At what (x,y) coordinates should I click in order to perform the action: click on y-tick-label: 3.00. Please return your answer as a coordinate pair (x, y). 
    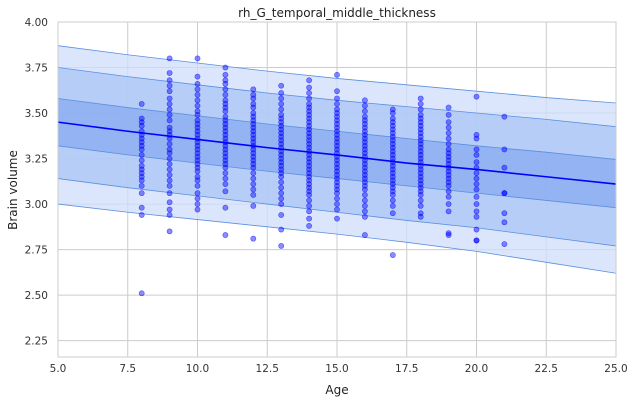
    Looking at the image, I should click on (36, 205).